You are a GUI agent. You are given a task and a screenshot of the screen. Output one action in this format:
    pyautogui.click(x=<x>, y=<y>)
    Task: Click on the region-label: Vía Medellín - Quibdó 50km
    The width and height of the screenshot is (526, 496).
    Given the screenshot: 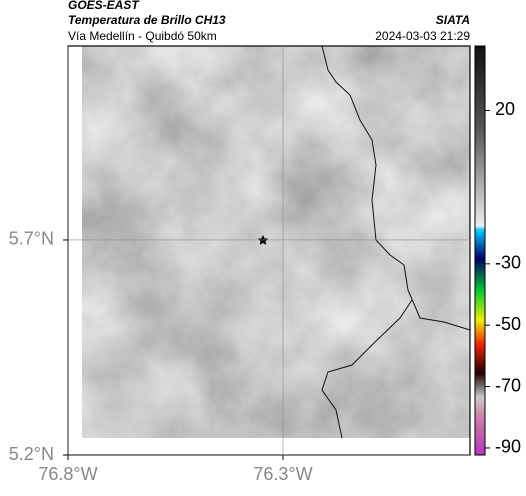 What is the action you would take?
    pyautogui.click(x=142, y=36)
    